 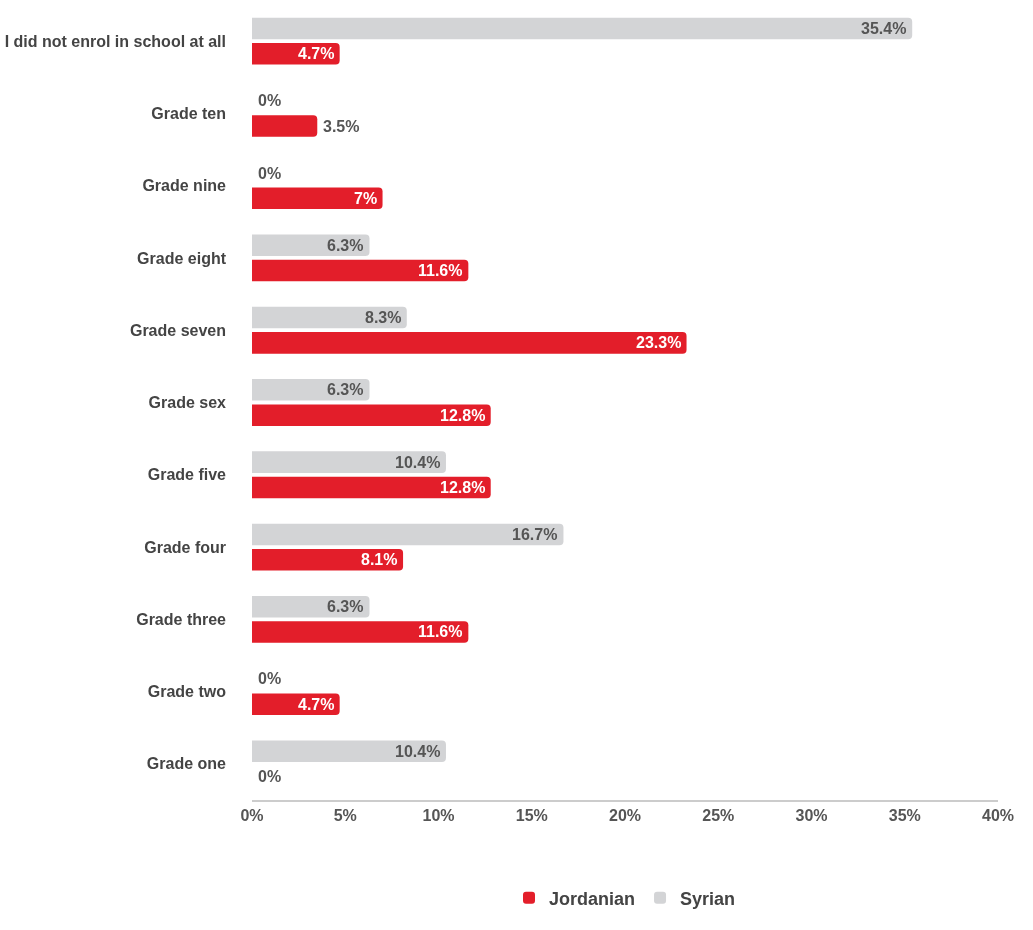 What do you see at coordinates (379, 559) in the screenshot?
I see `data-label: 8.1%` at bounding box center [379, 559].